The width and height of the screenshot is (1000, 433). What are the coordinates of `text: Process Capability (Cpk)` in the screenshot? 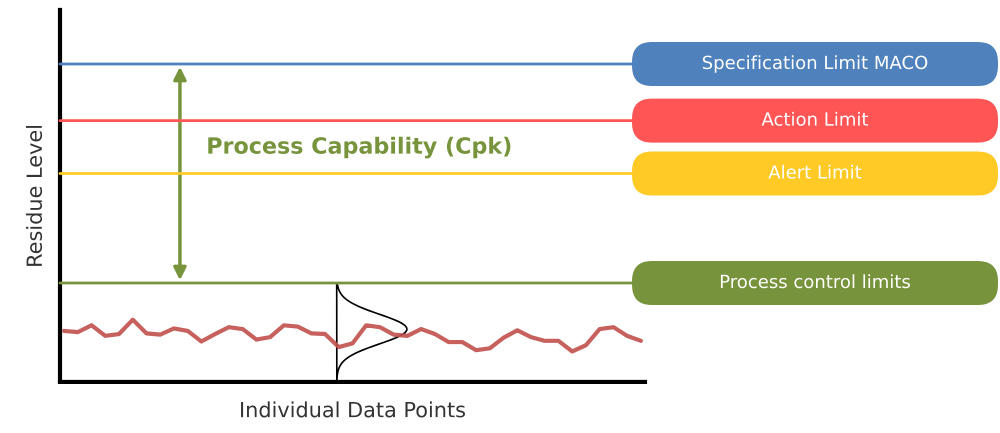 It's located at (359, 147).